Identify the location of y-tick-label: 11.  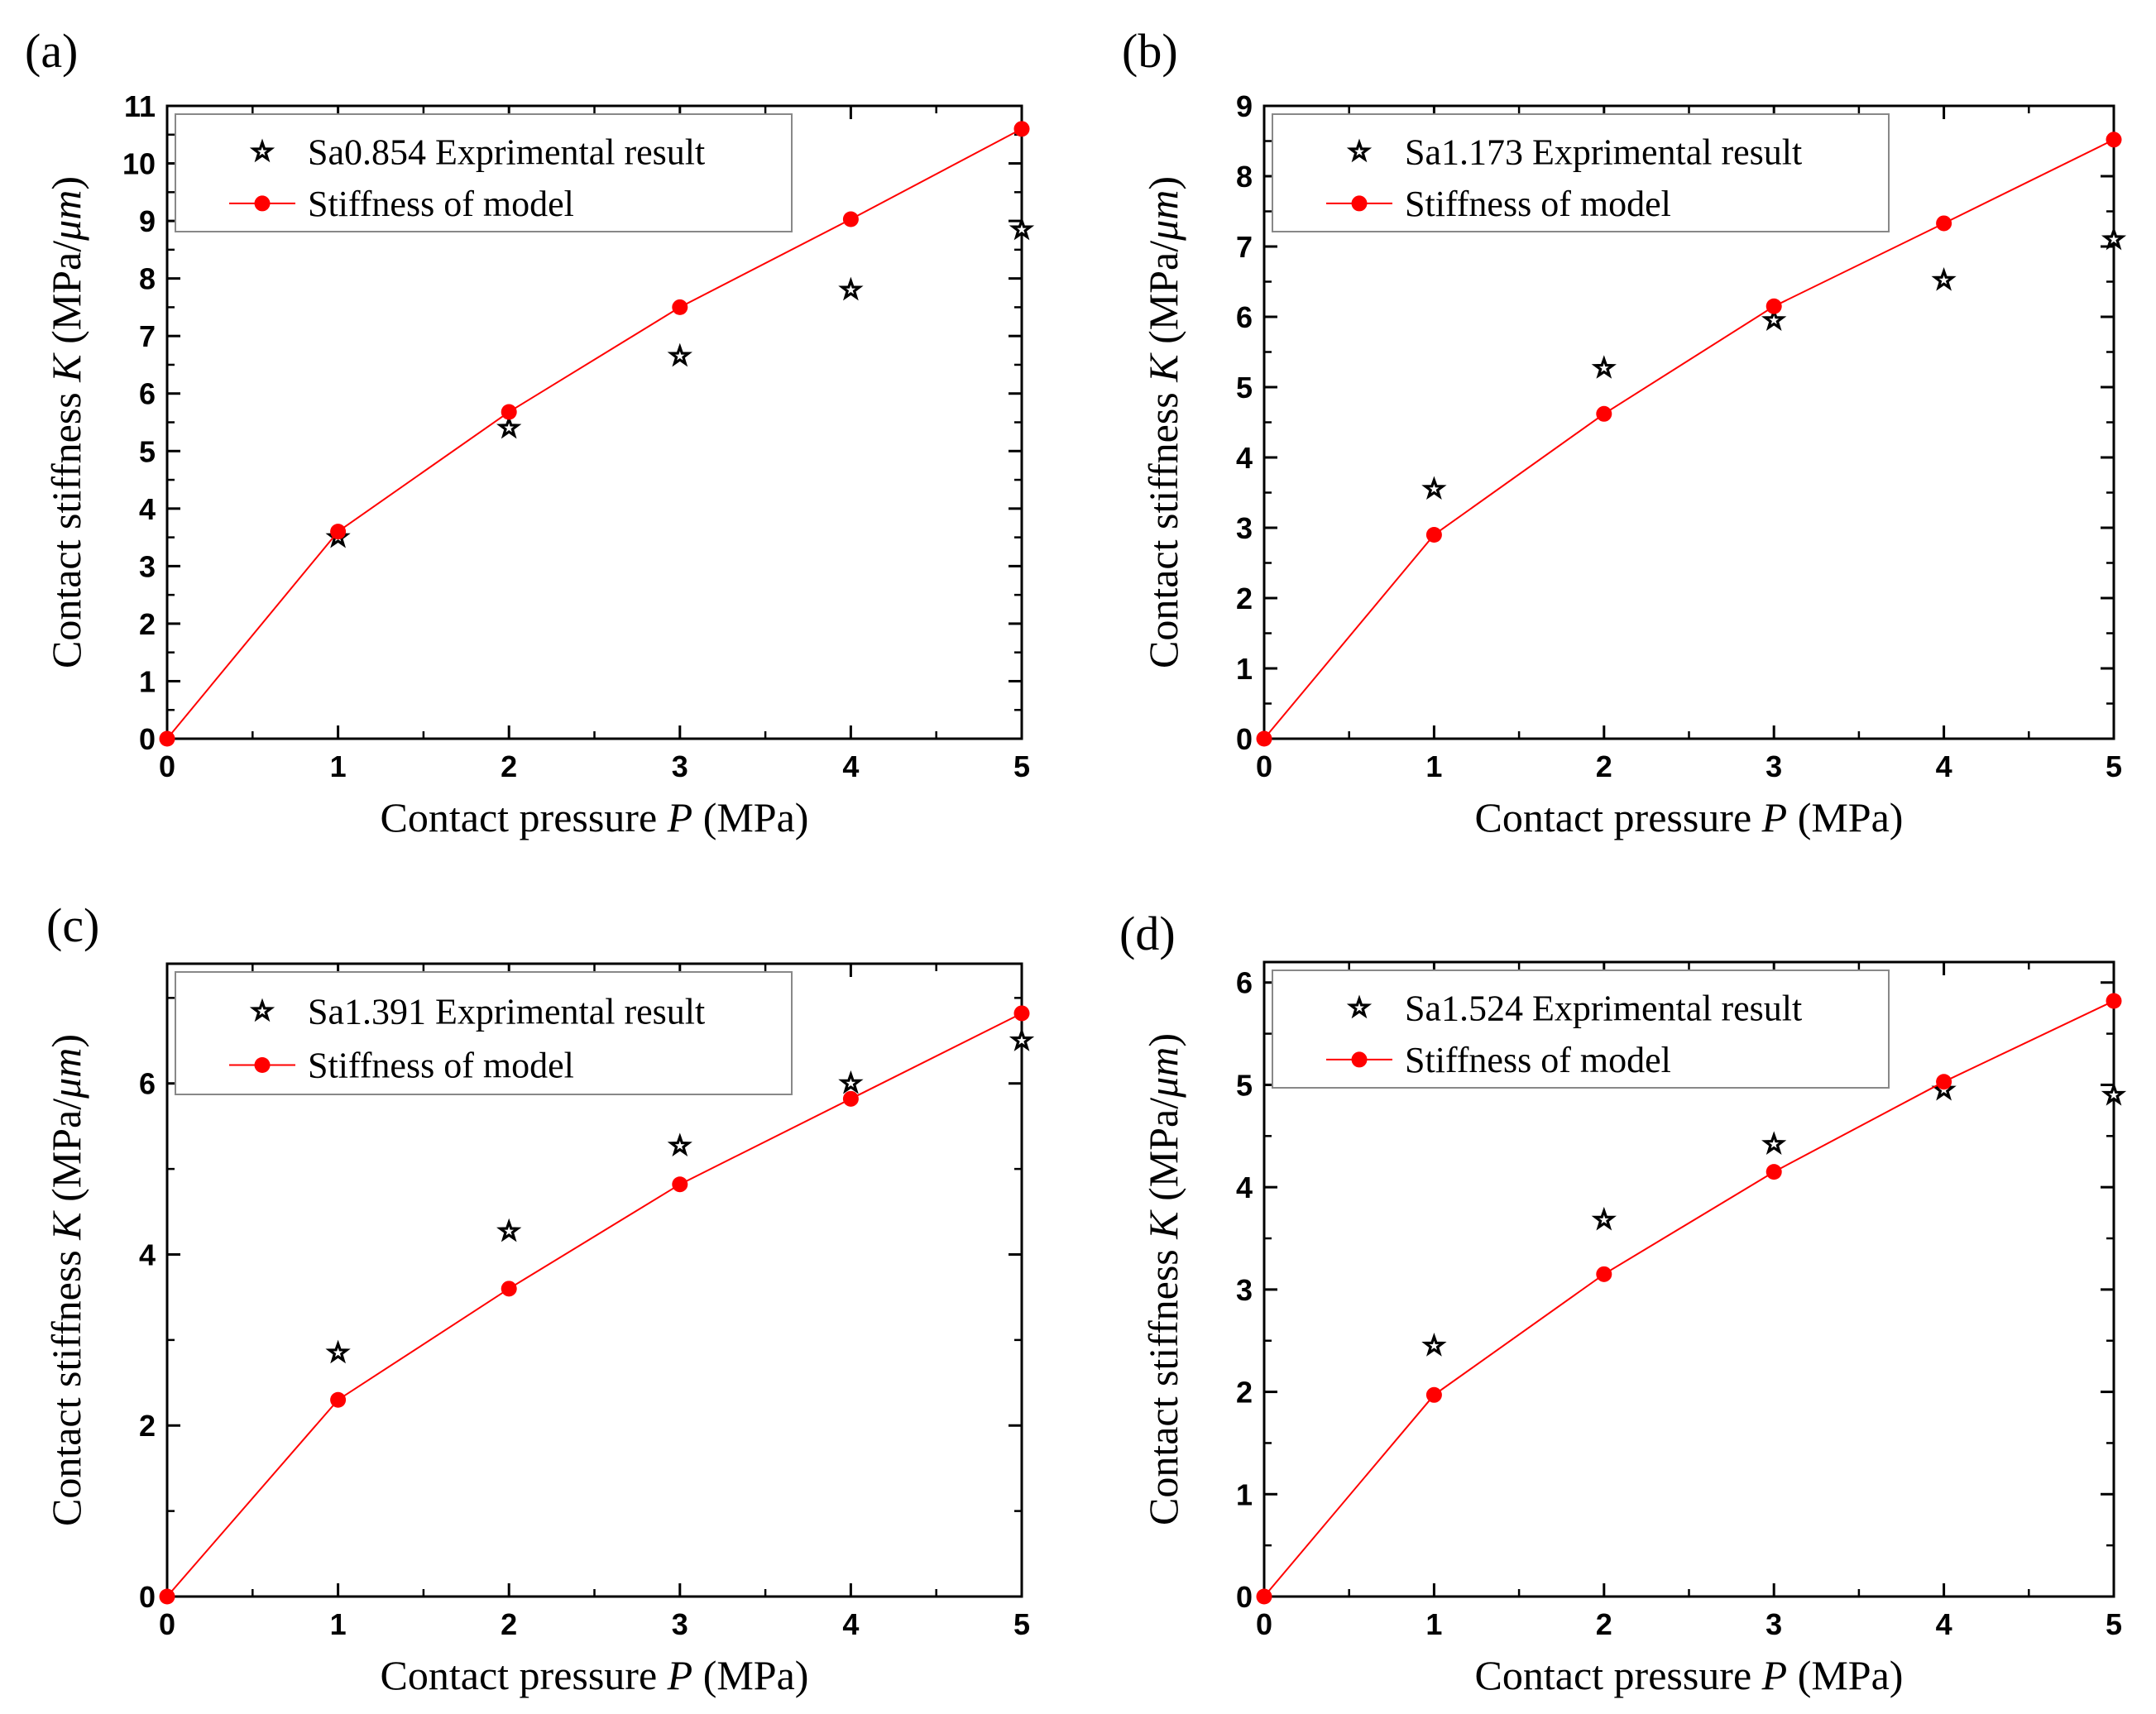
(140, 106).